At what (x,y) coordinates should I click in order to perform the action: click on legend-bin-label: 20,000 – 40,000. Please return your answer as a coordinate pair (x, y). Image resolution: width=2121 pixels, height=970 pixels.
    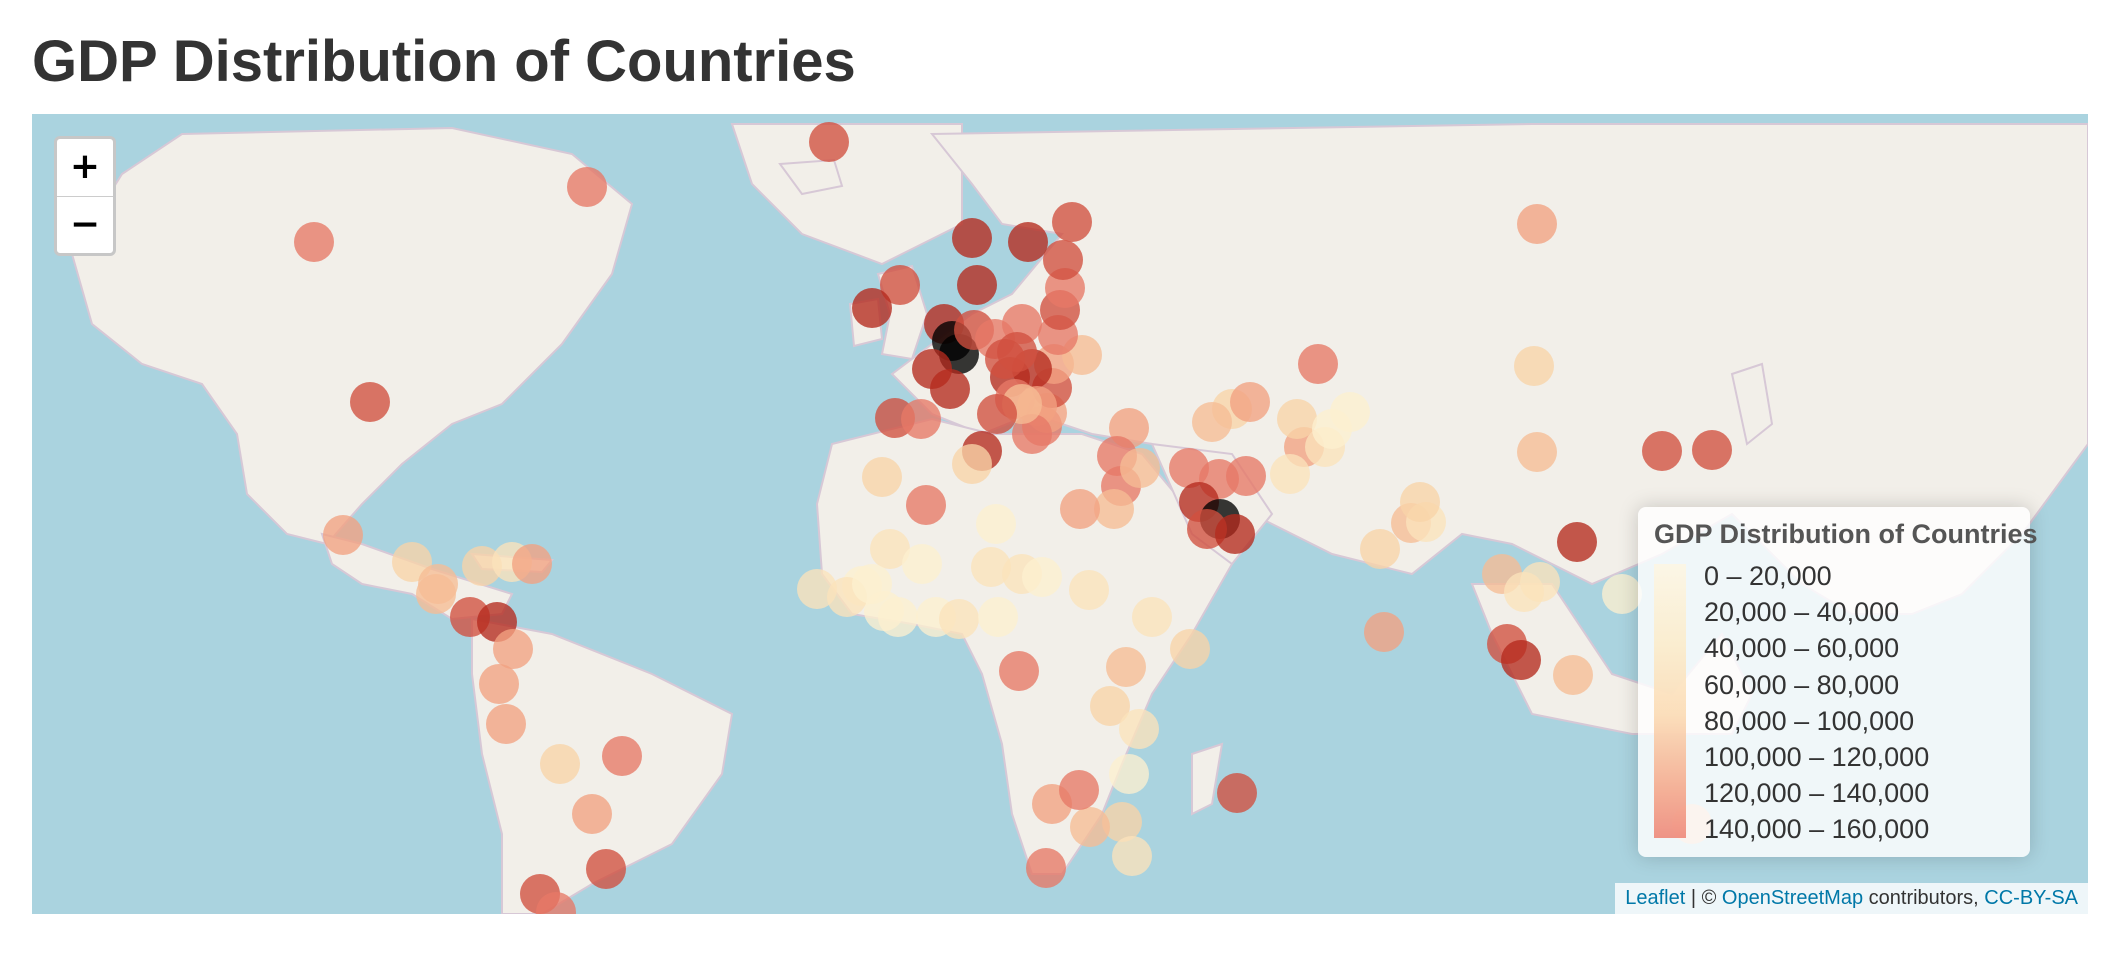
    Looking at the image, I should click on (1802, 612).